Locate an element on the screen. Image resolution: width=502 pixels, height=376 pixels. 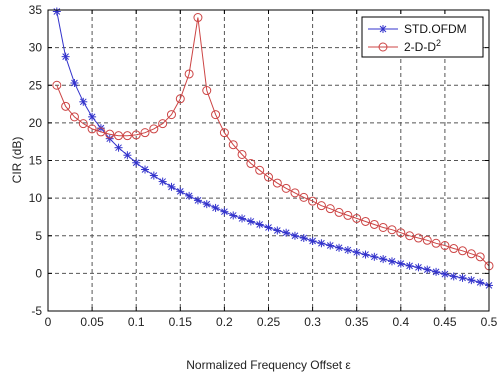
y-tick-label: 10 is located at coordinates (36, 198).